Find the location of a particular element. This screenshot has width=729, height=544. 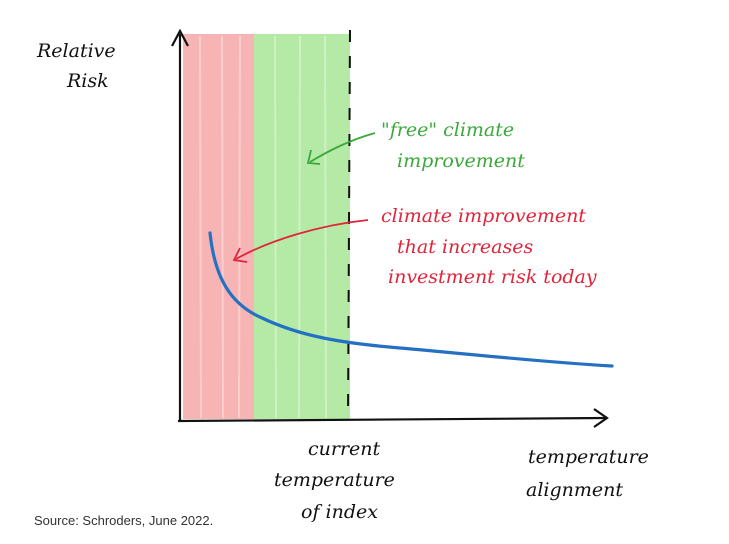

current-marker-label-line-3: of index is located at coordinates (339, 512).